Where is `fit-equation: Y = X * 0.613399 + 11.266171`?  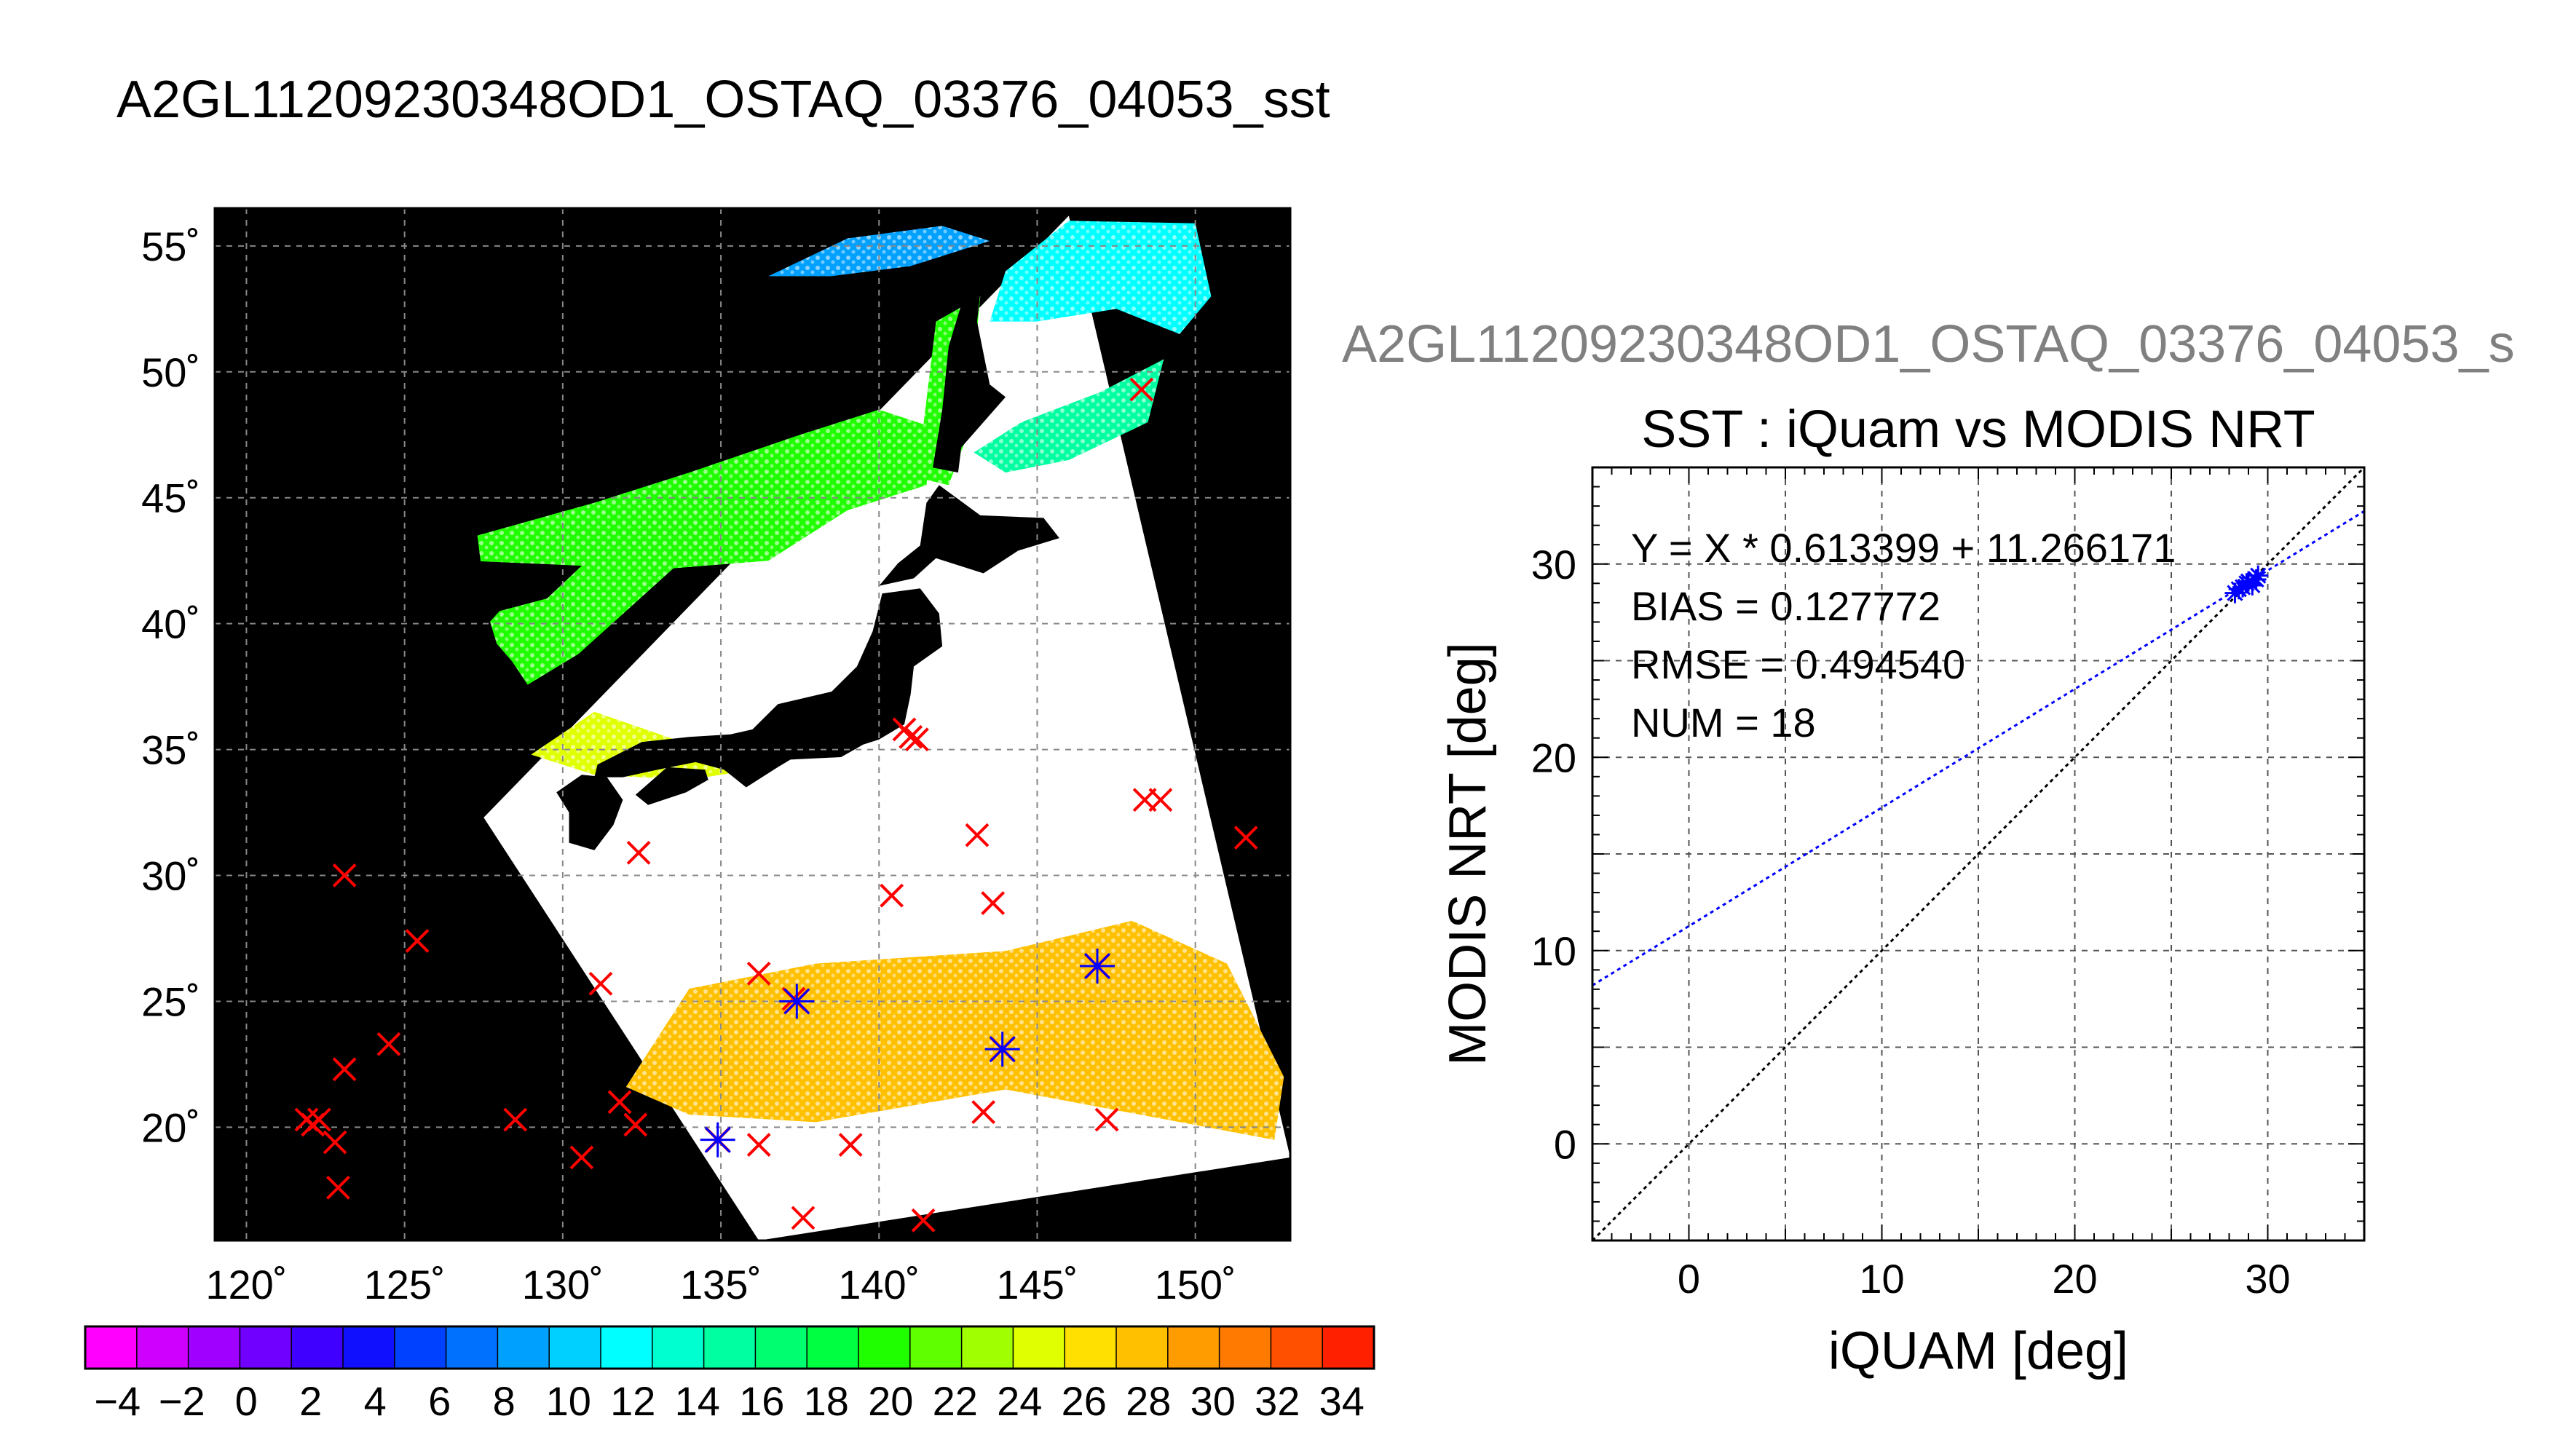 fit-equation: Y = X * 0.613399 + 11.266171 is located at coordinates (1903, 548).